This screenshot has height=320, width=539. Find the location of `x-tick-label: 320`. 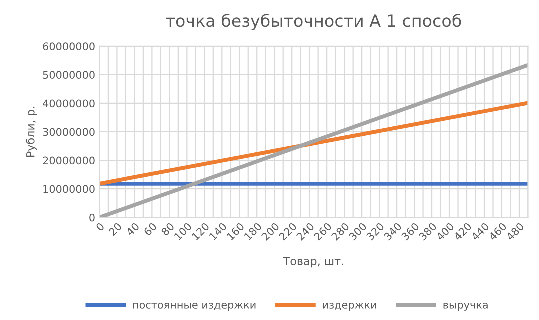

x-tick-label: 320 is located at coordinates (375, 231).